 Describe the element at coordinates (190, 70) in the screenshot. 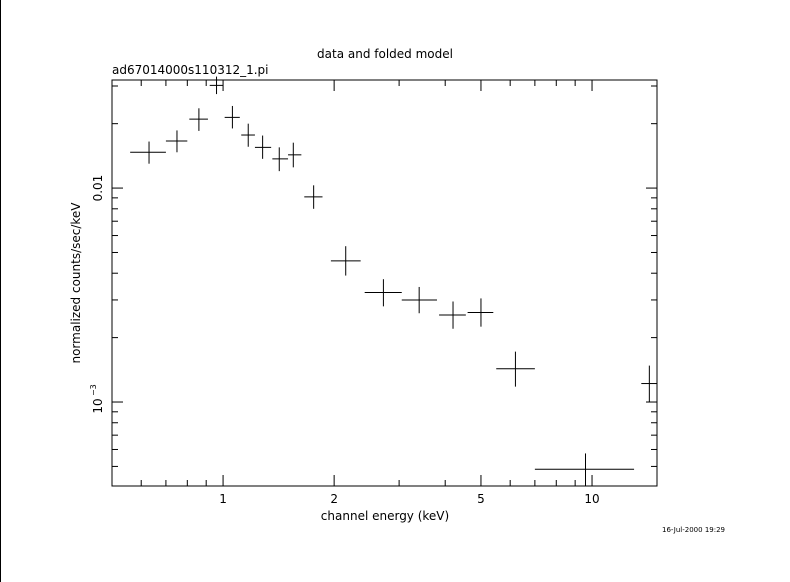

I see `chart-subtitle: ad67014000s110312_1.pi` at that location.